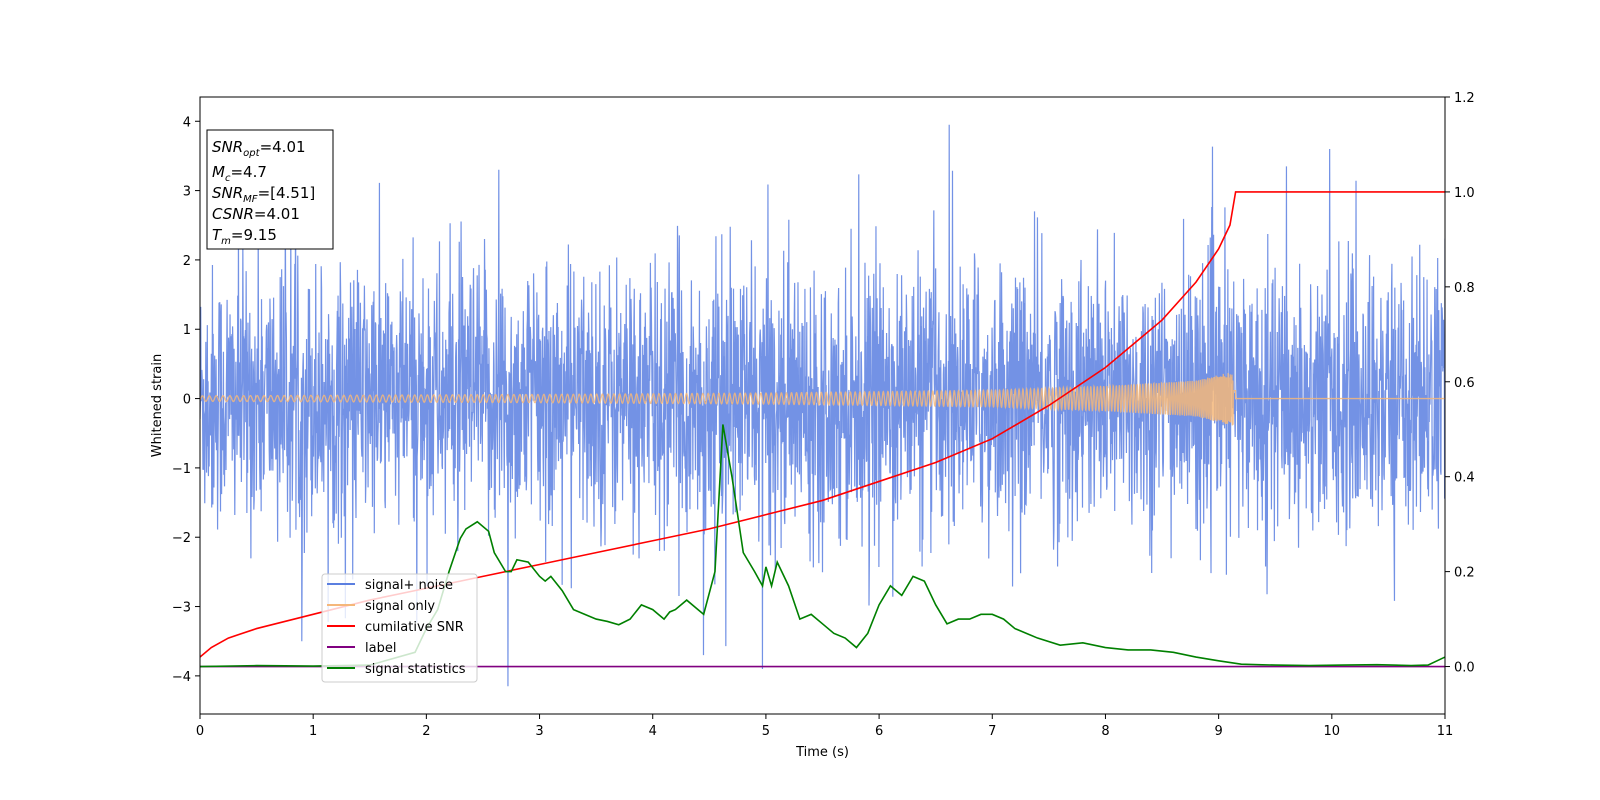 The height and width of the screenshot is (800, 1600). I want to click on annotation-chirp-mass: Mc=4.7, so click(239, 173).